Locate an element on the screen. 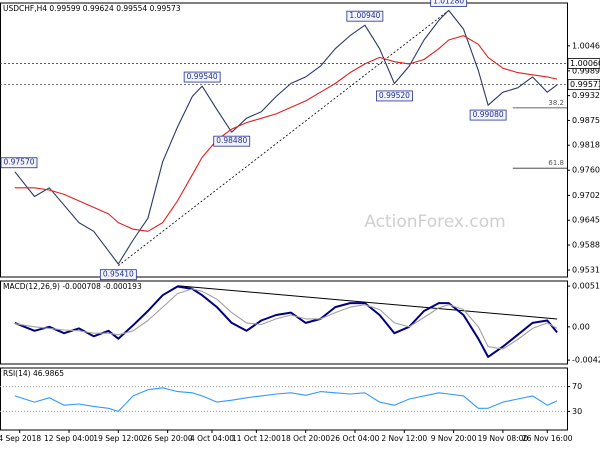 Image resolution: width=600 pixels, height=450 pixels. y-tick-label: 0.005154 is located at coordinates (586, 286).